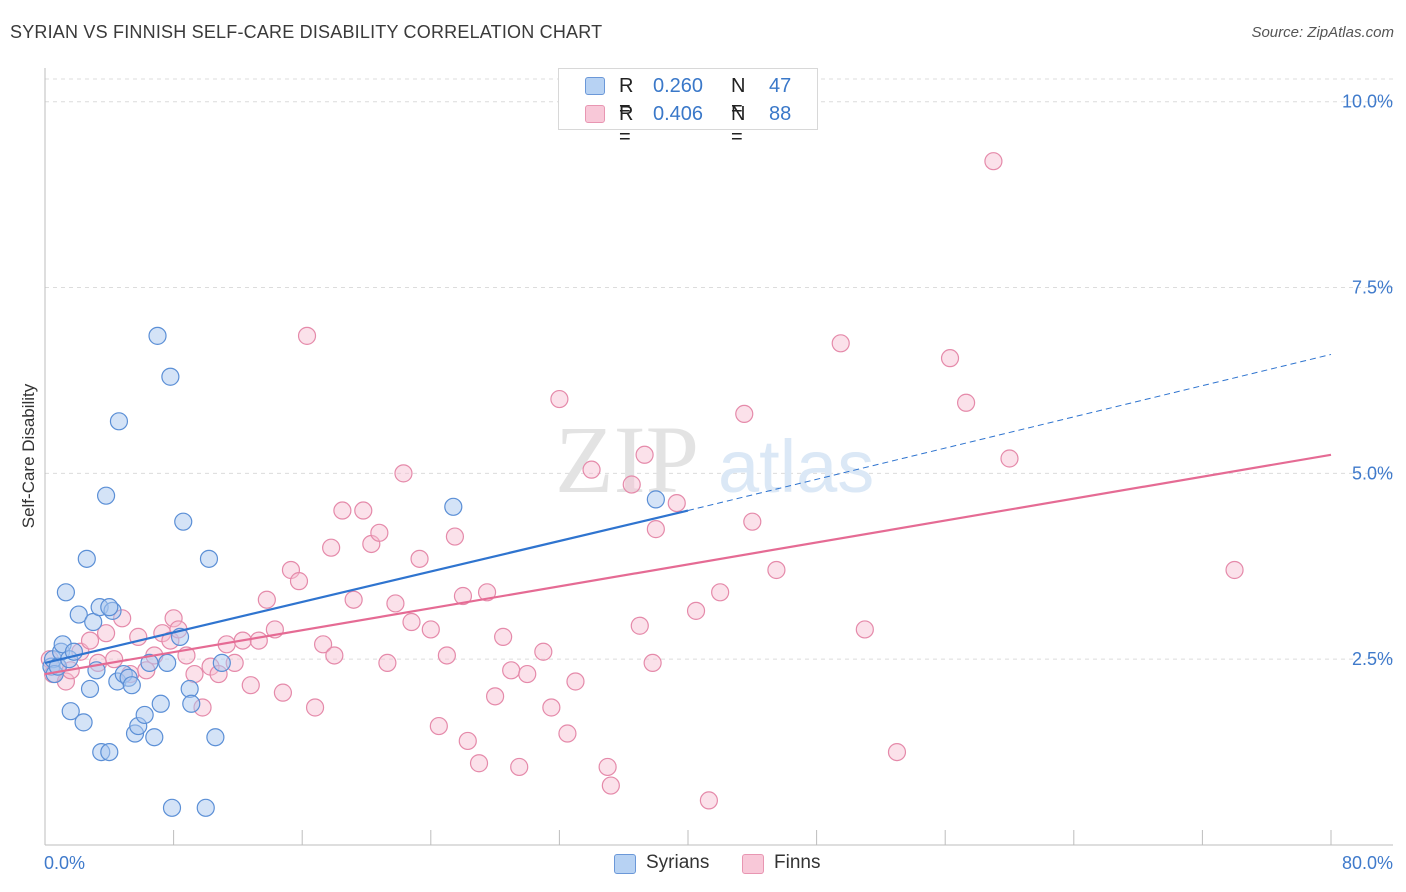 This screenshot has height=892, width=1406. Describe the element at coordinates (595, 114) in the screenshot. I see `legend-swatch-finns` at that location.